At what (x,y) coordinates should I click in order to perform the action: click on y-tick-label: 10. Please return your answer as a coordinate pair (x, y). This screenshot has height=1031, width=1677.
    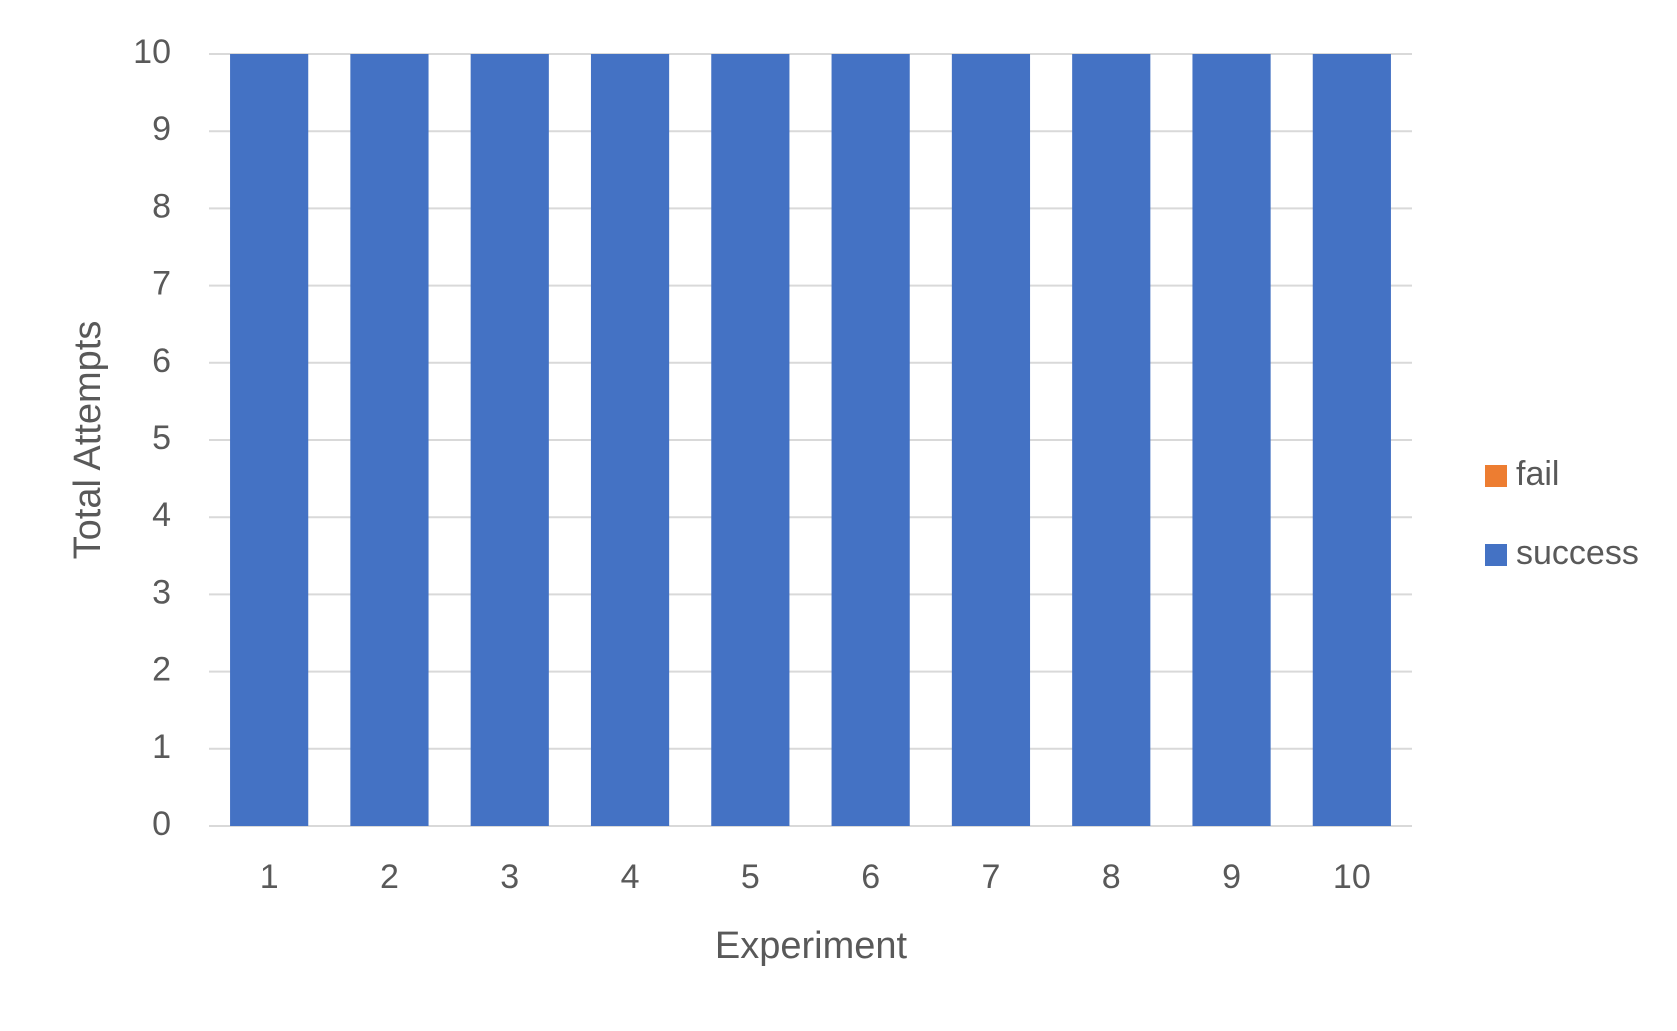
    Looking at the image, I should click on (152, 52).